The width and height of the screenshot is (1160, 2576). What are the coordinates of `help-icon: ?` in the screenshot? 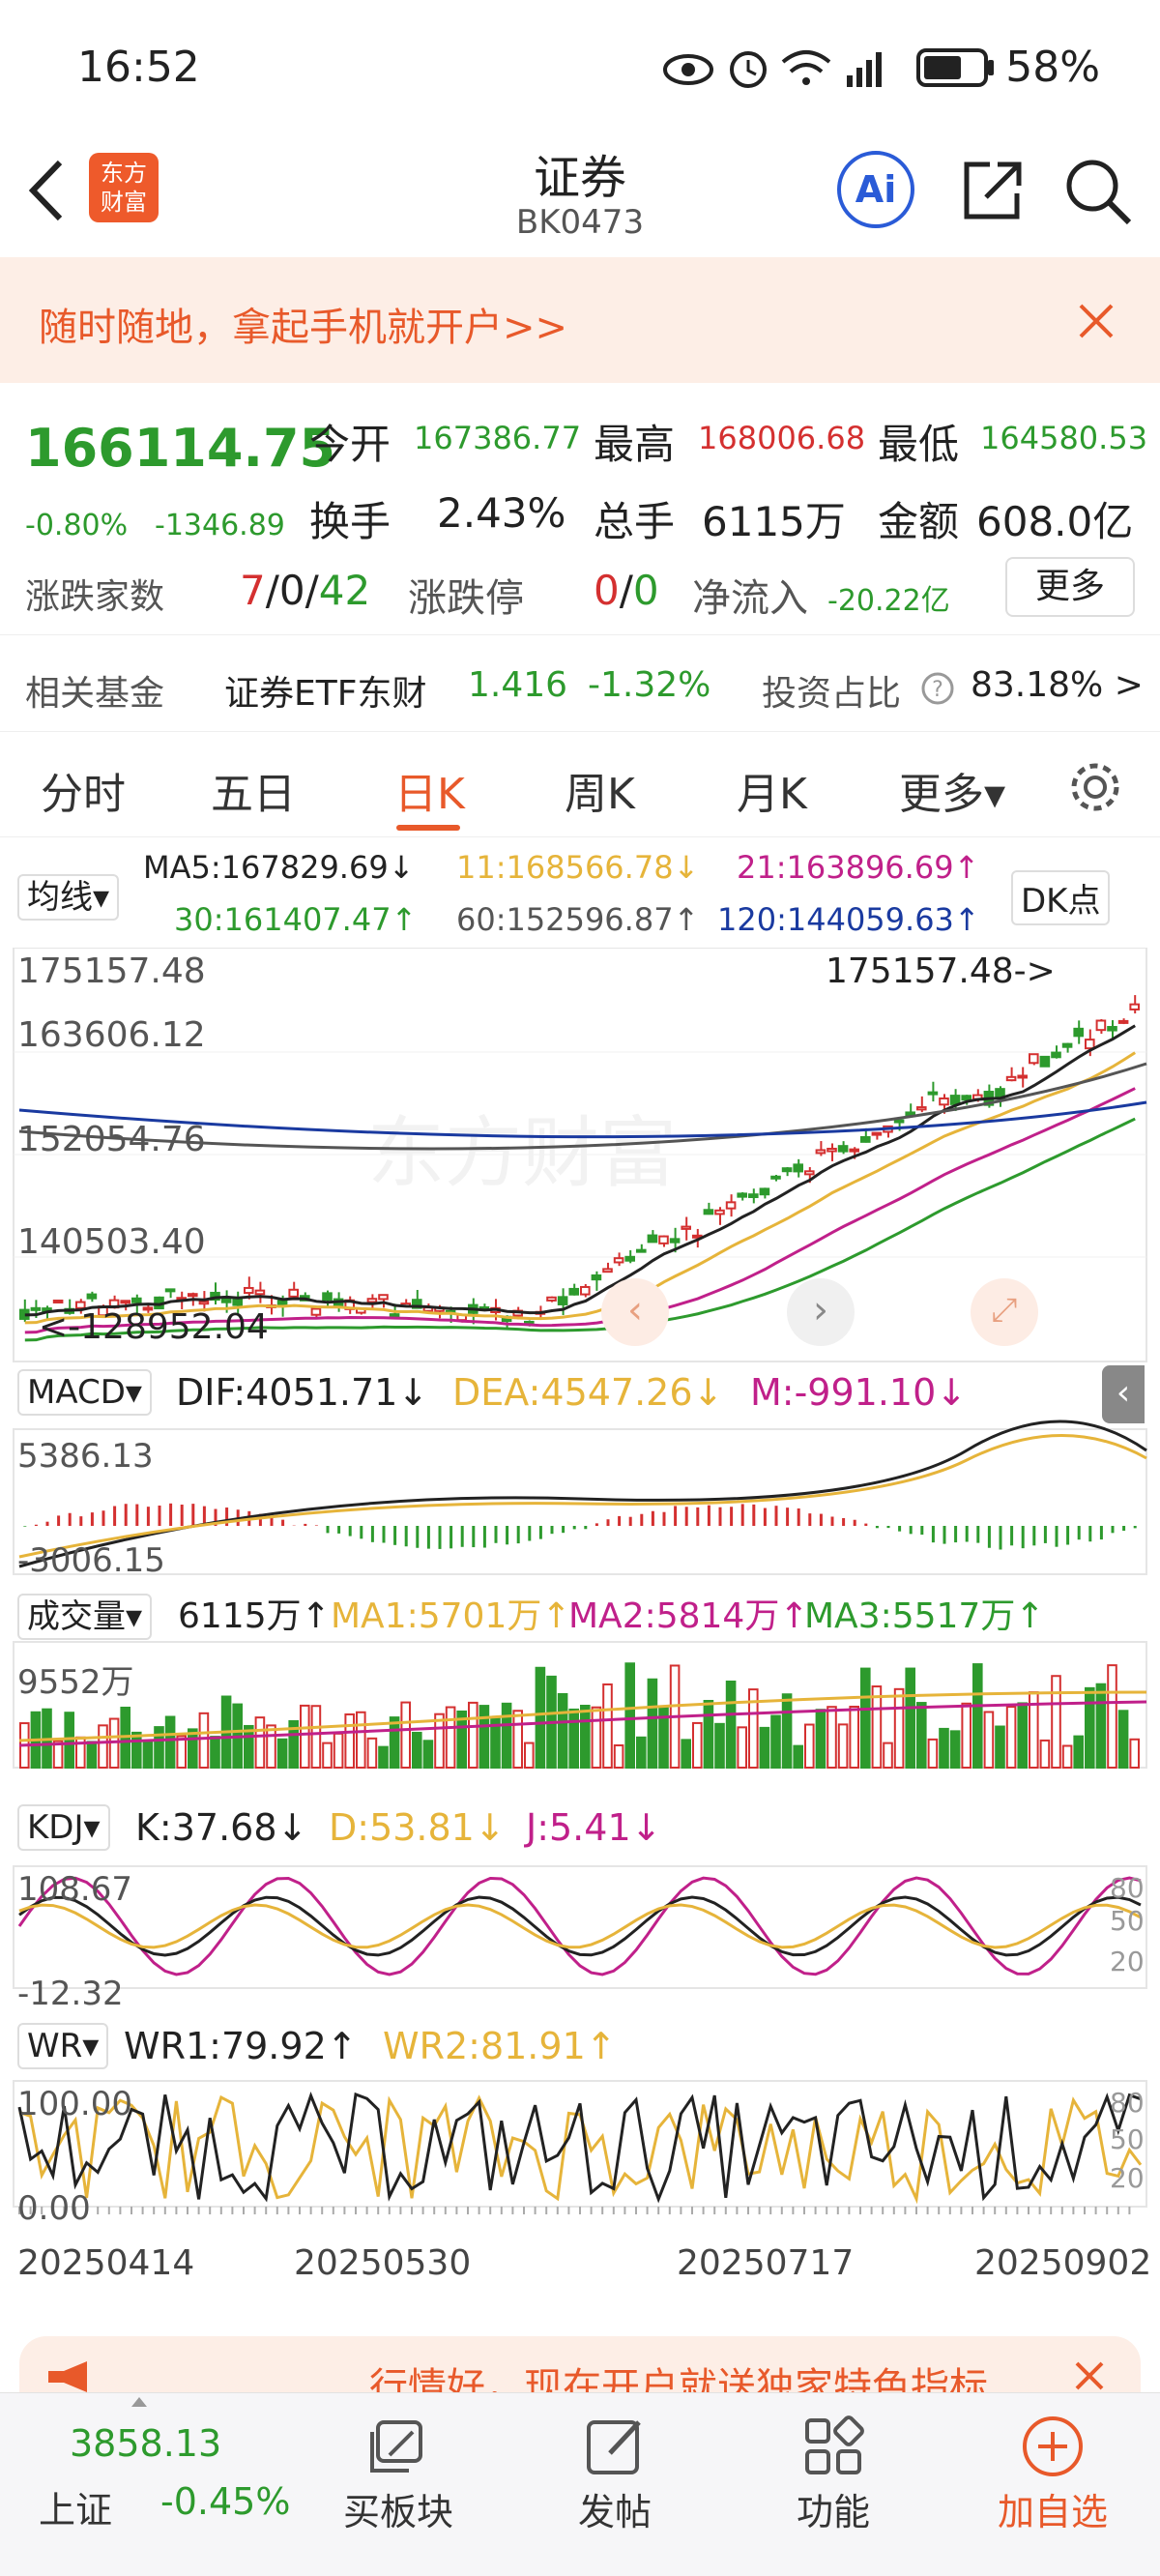 It's located at (938, 688).